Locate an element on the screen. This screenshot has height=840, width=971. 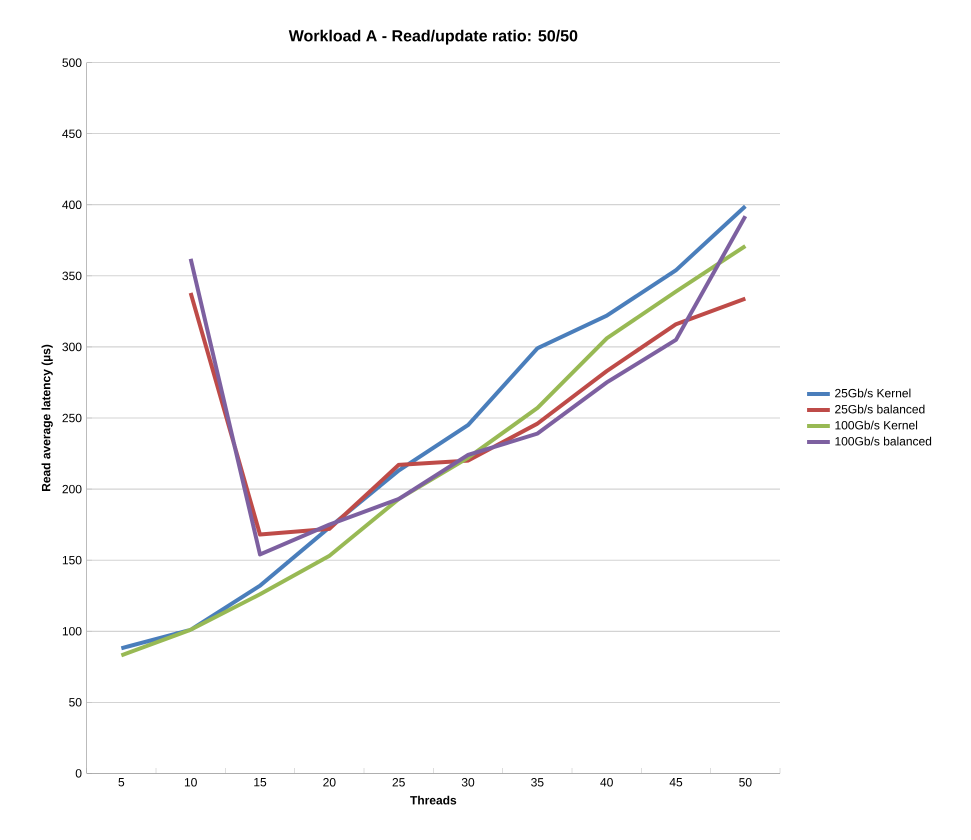
y-axis-title: Read average latency (µs) is located at coordinates (47, 418).